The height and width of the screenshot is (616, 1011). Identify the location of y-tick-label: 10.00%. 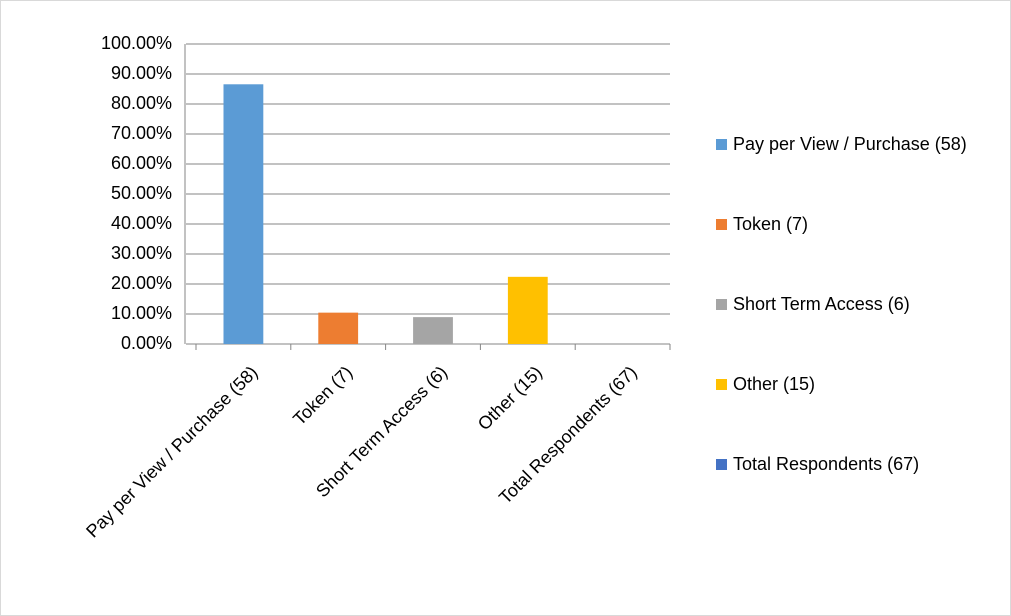
(141, 313).